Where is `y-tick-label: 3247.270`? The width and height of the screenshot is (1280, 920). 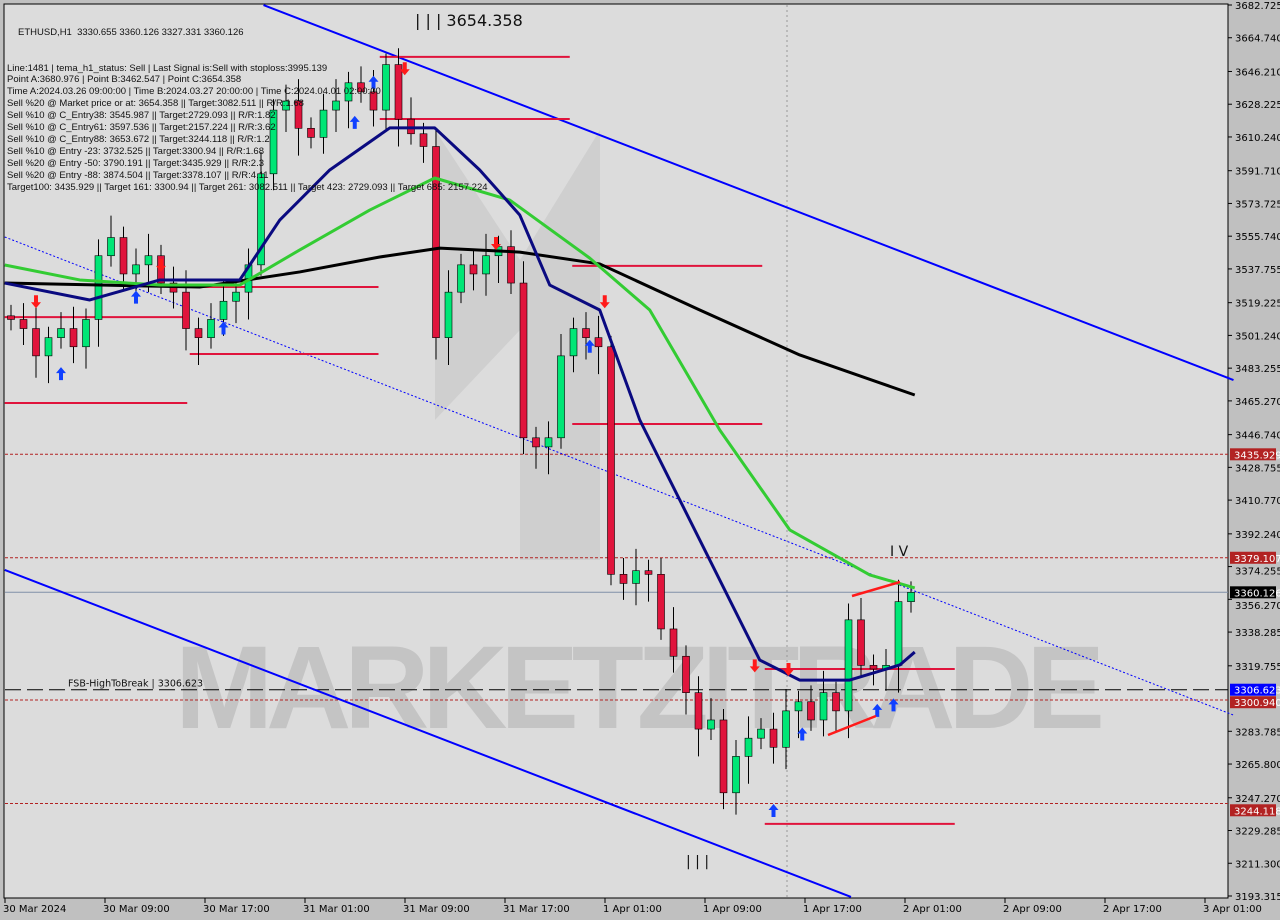
y-tick-label: 3247.270 is located at coordinates (1257, 799).